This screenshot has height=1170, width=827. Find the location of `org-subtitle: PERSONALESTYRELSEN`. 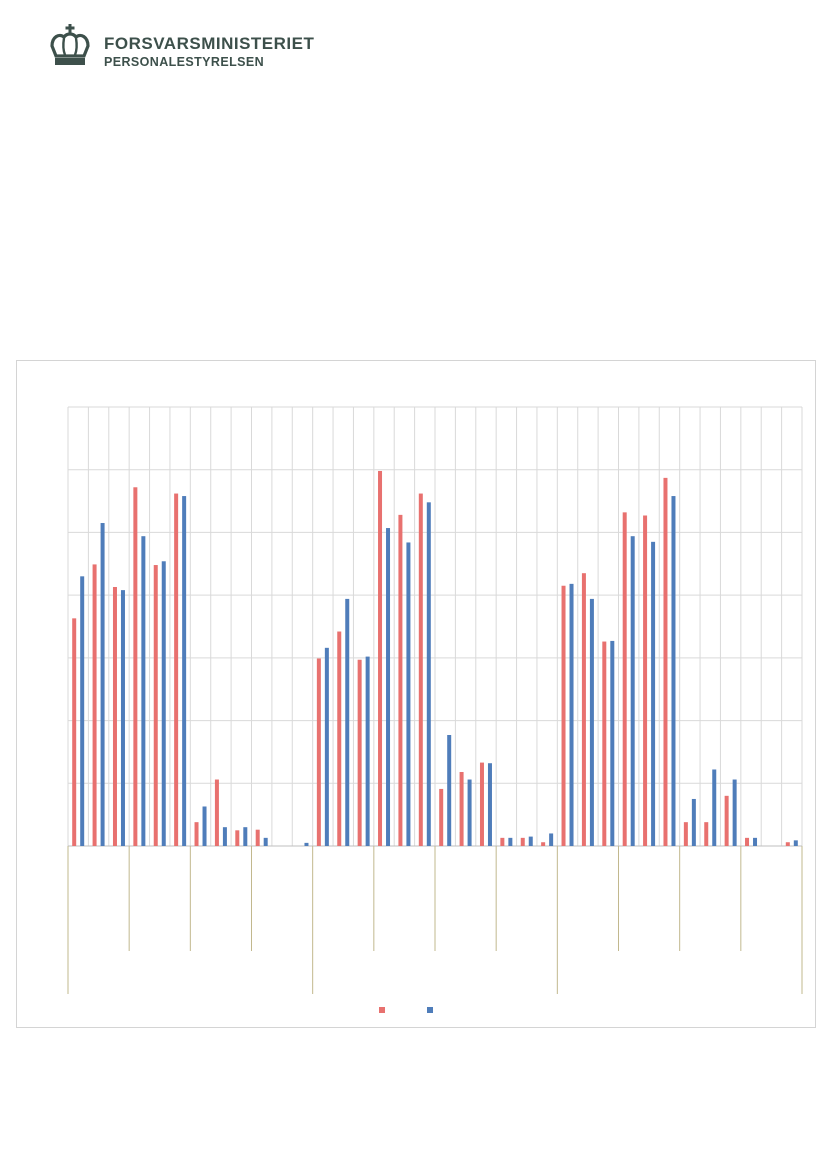

org-subtitle: PERSONALESTYRELSEN is located at coordinates (184, 62).